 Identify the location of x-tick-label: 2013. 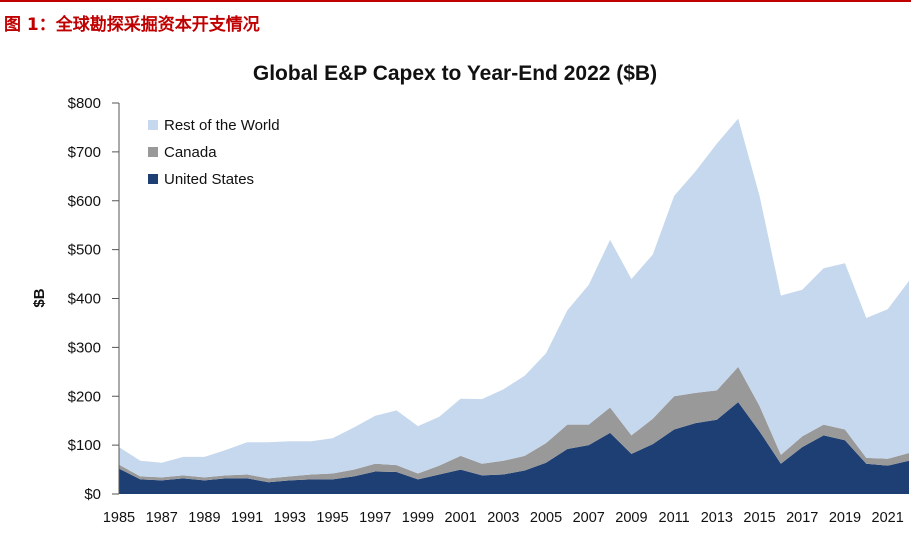
(717, 518).